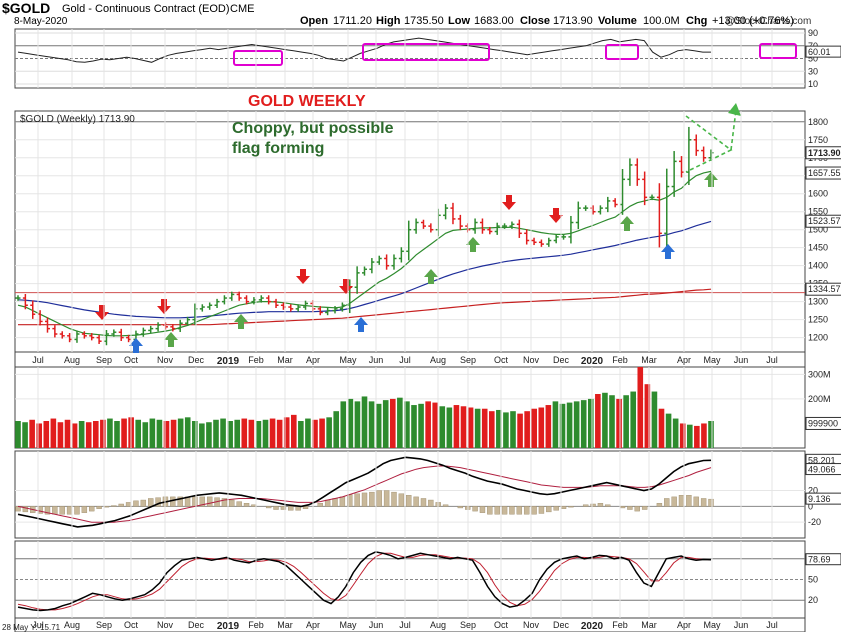 The width and height of the screenshot is (841, 632). Describe the element at coordinates (352, 21) in the screenshot. I see `open-value: 1711.20` at that location.